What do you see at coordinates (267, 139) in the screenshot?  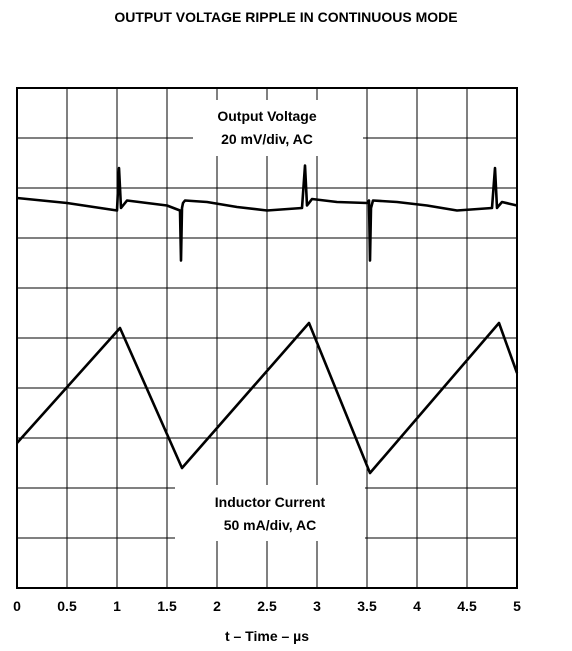 I see `annotation-output-voltage-line2: 20 mV/div, AC` at bounding box center [267, 139].